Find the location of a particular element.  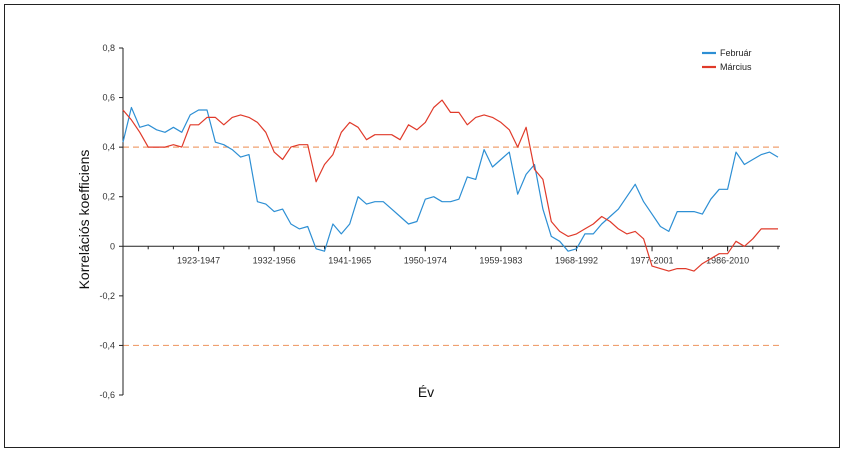

y-axis-title: Korrelációs koefficiens is located at coordinates (84, 220).